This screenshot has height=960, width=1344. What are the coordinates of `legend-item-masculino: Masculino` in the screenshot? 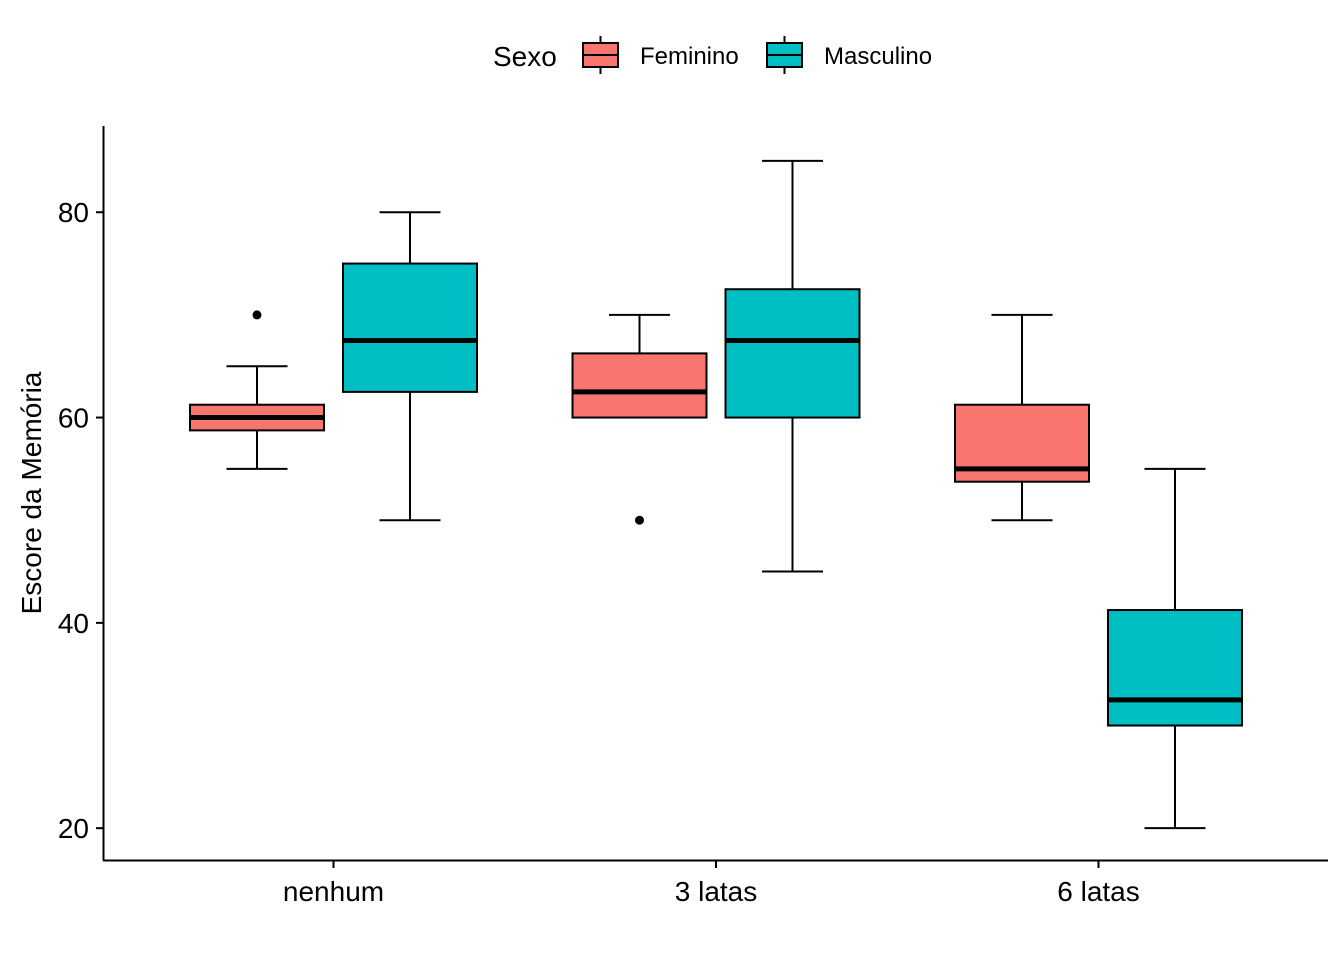 It's located at (849, 55).